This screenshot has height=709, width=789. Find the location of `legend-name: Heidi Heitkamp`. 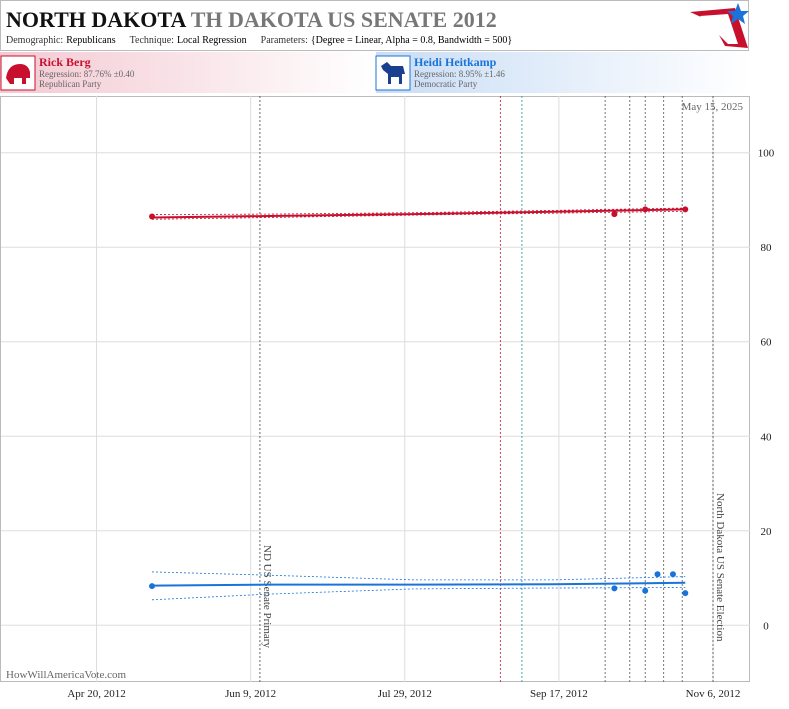

legend-name: Heidi Heitkamp is located at coordinates (455, 62).